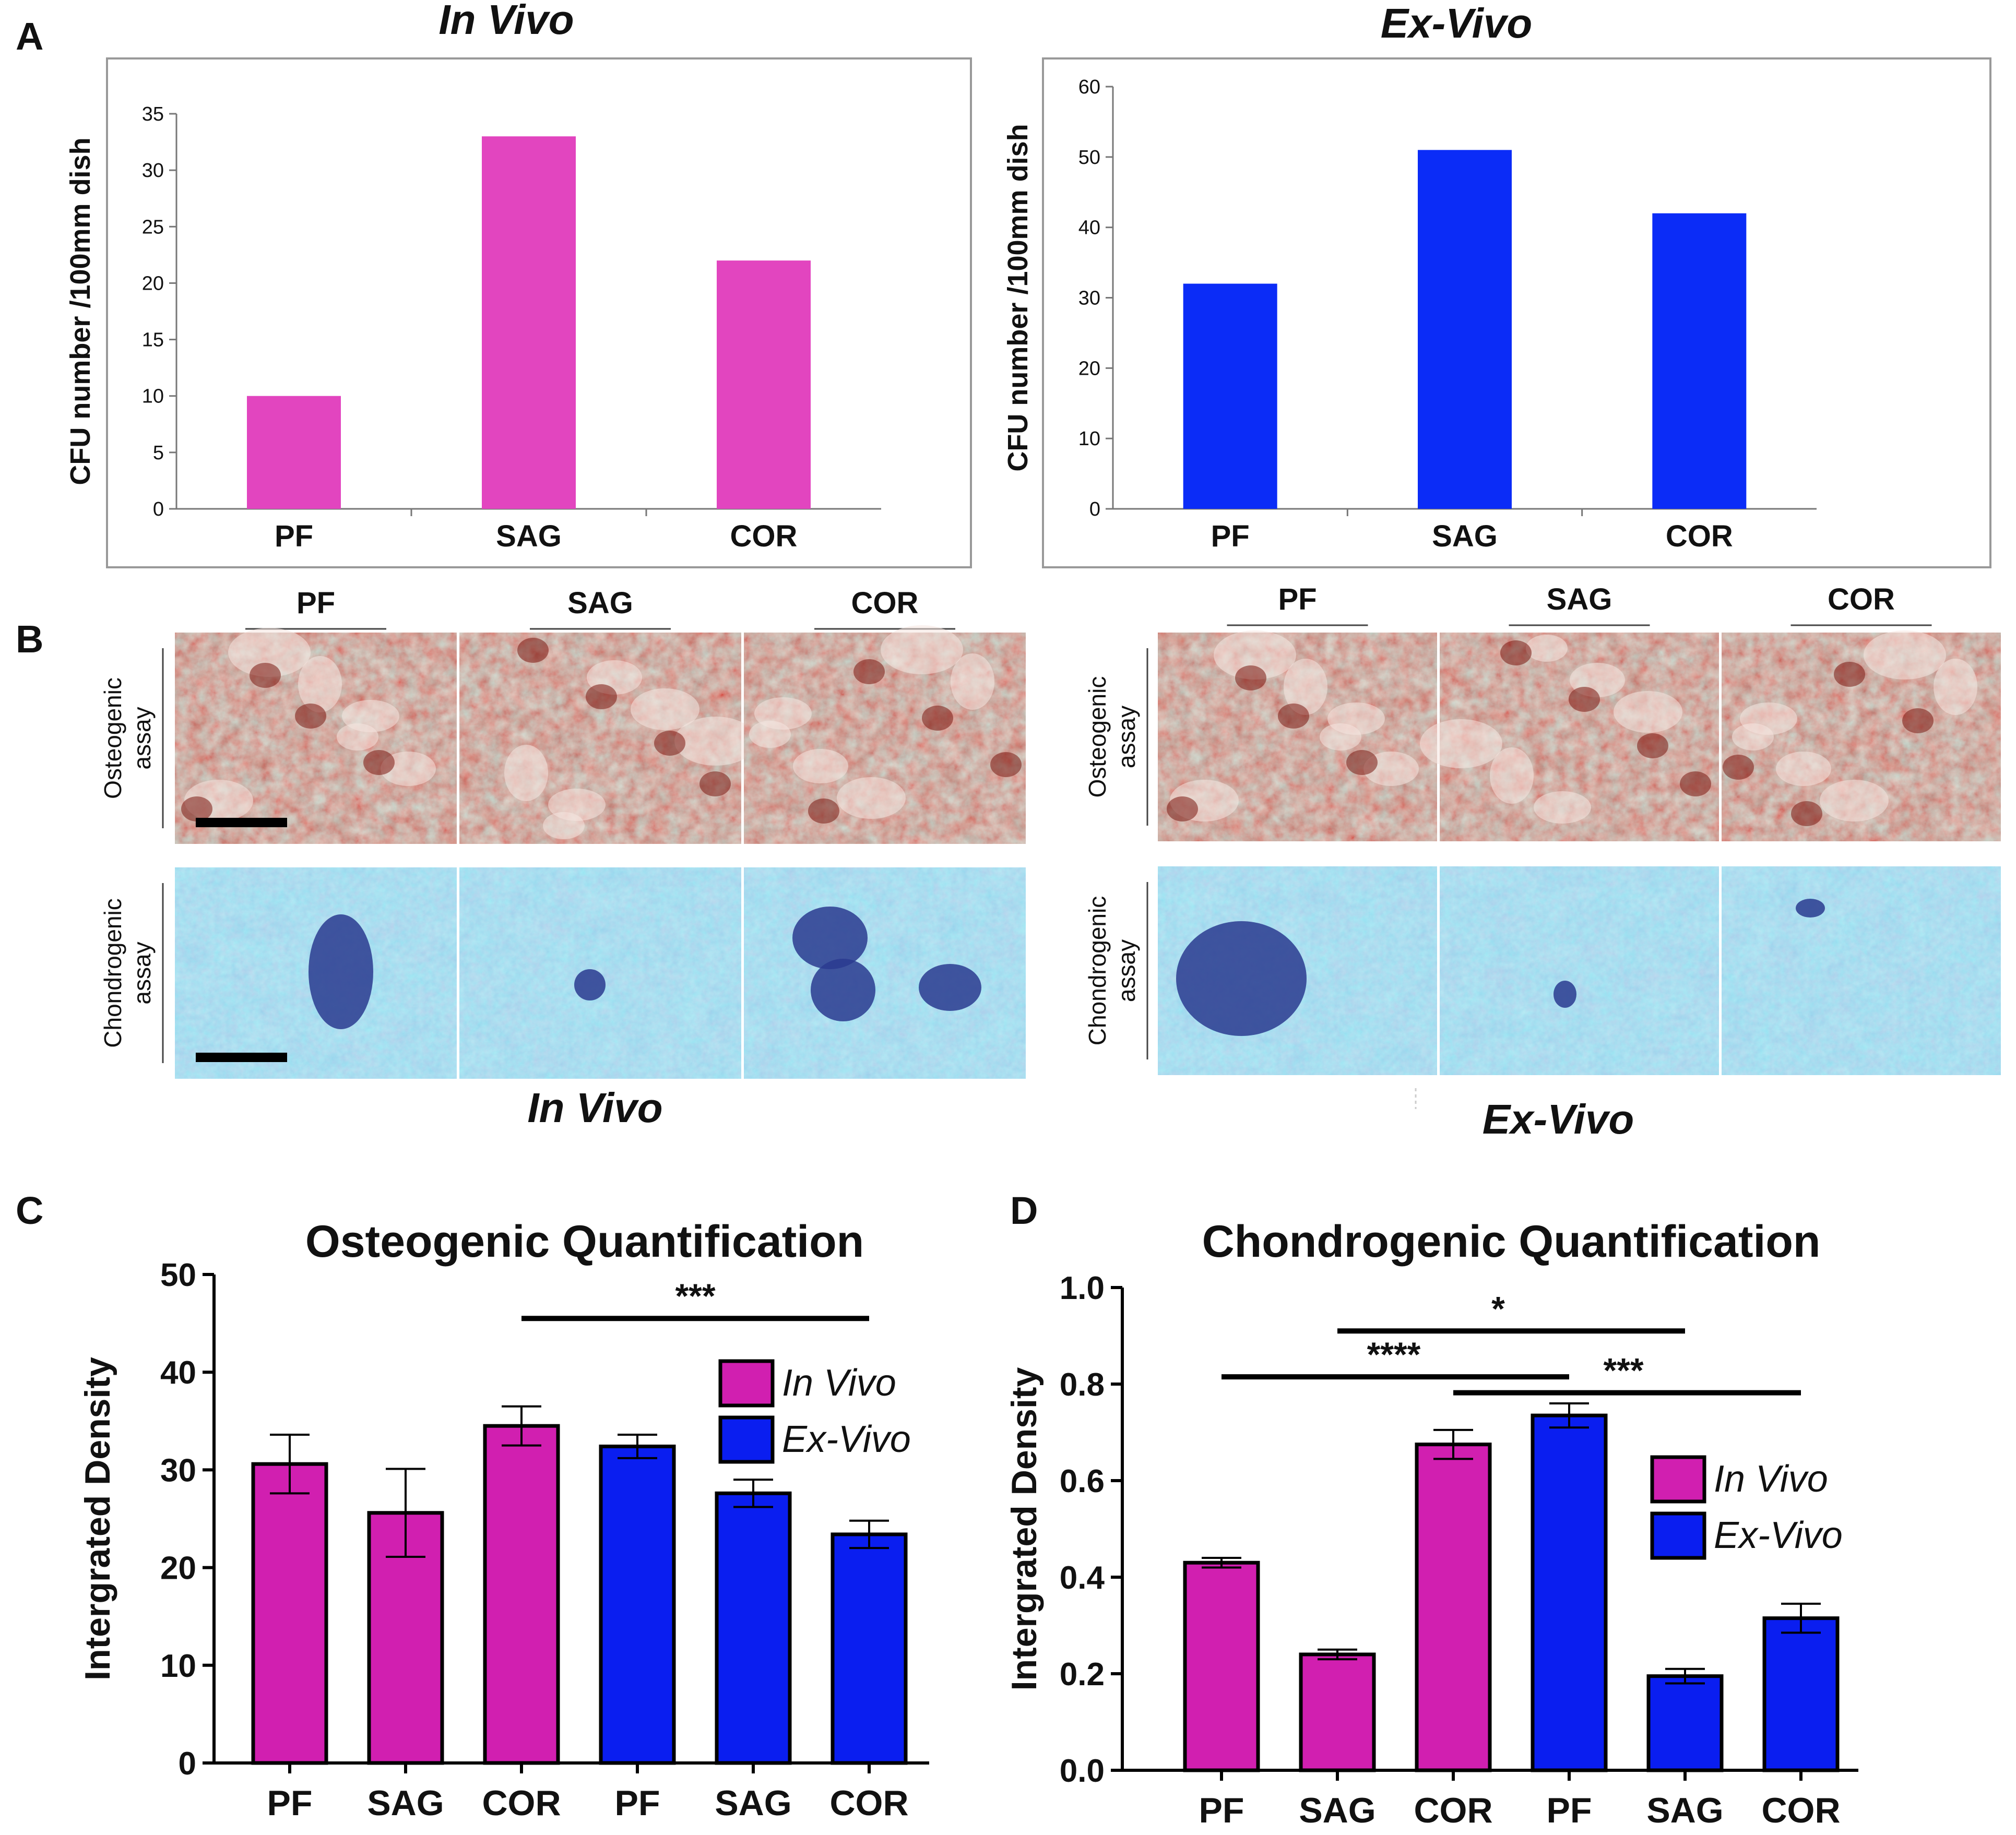 This screenshot has width=2016, height=1835. What do you see at coordinates (1230, 536) in the screenshot?
I see `a-ex-vivo-x-label: PF` at bounding box center [1230, 536].